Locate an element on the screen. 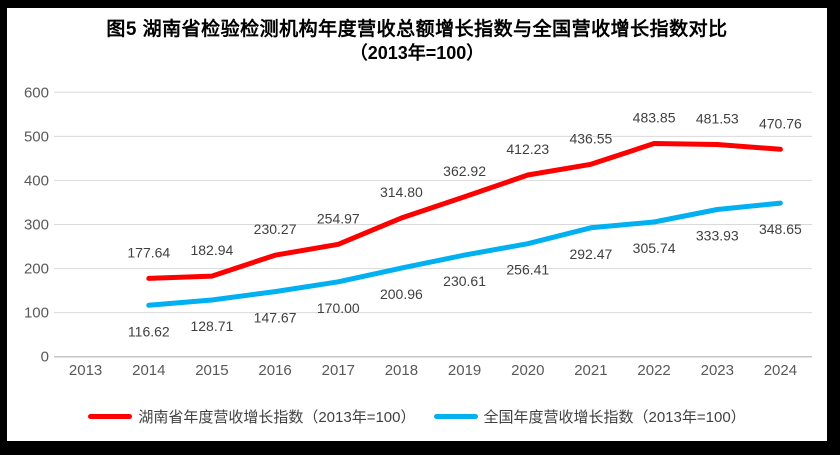 This screenshot has height=455, width=840. chart-title-line1: 图5 湖南省检验检测机构年度营收总额增长指数与全国营收增长指数对比 is located at coordinates (417, 29).